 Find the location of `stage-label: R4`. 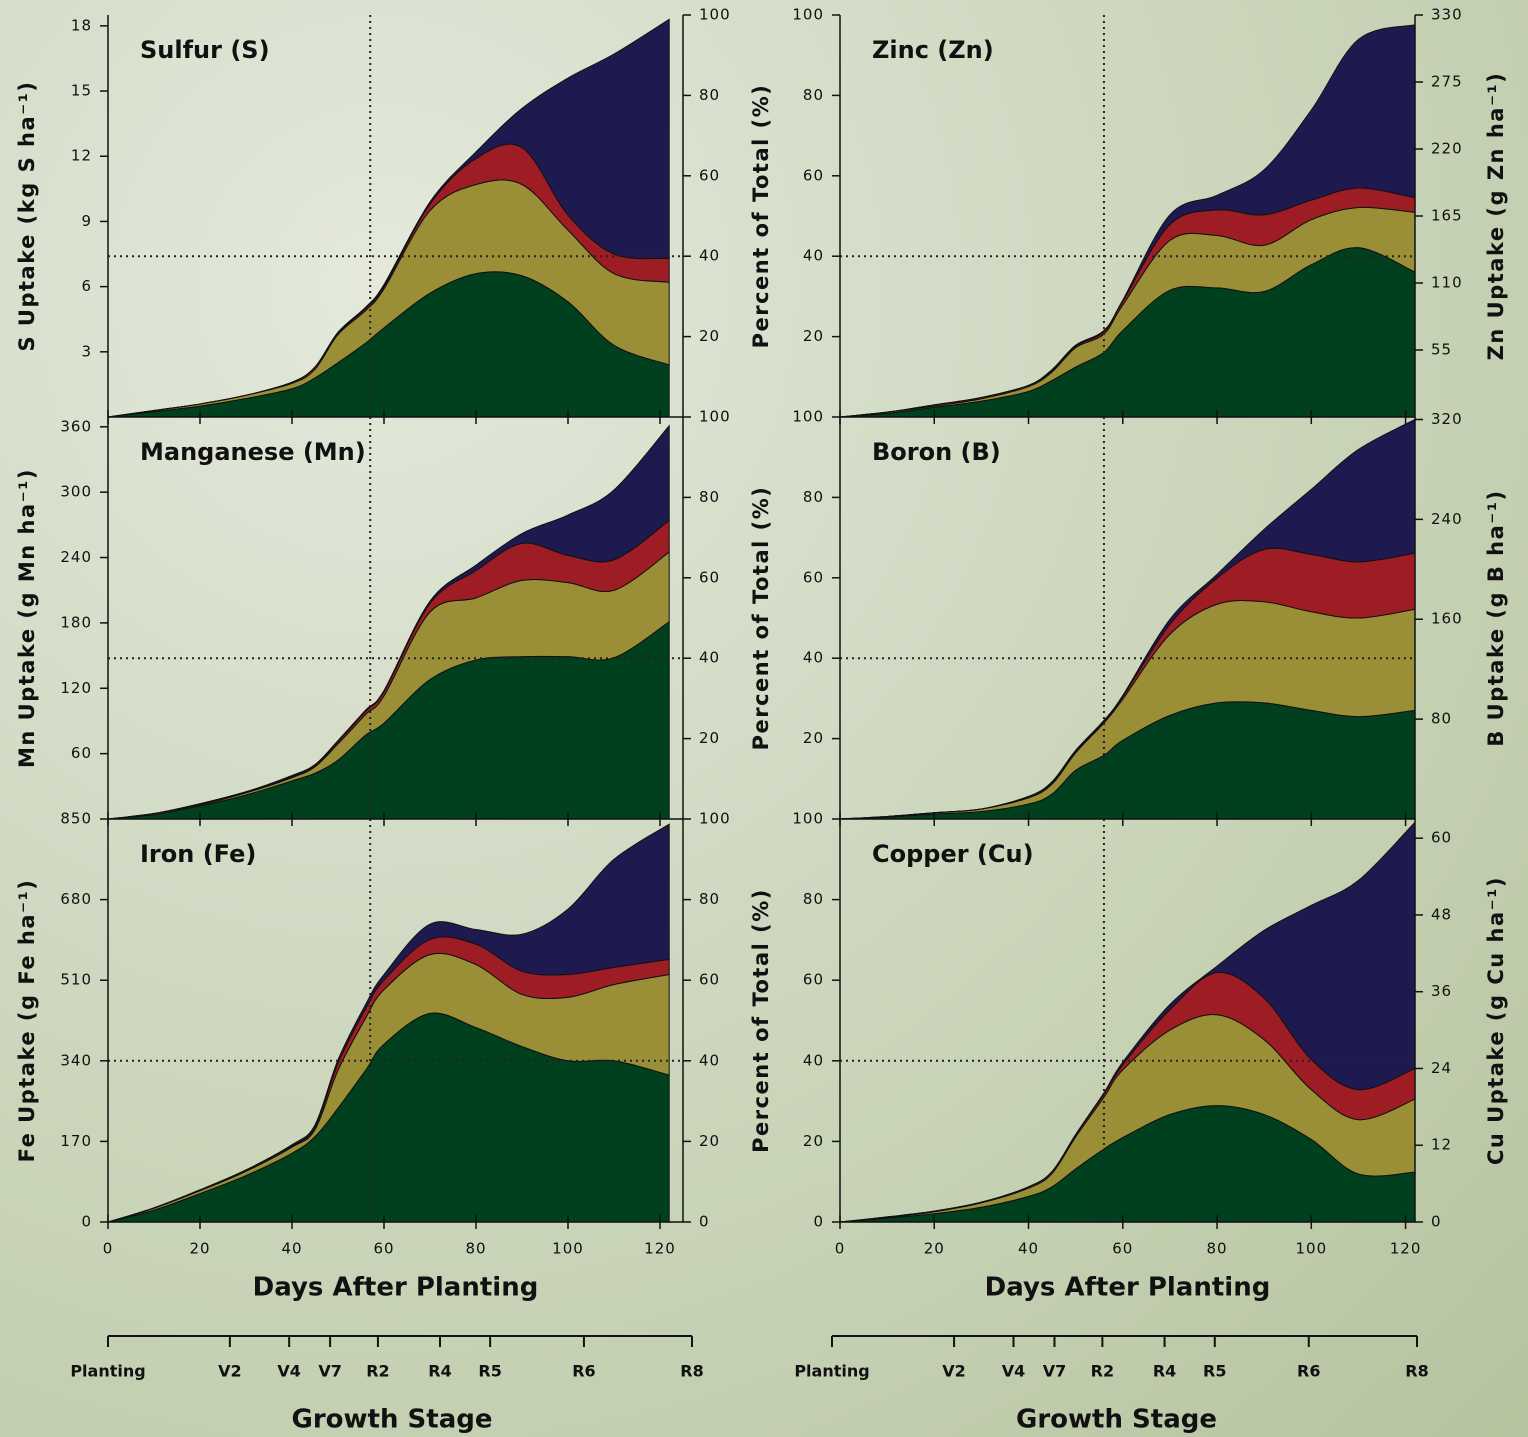

stage-label: R4 is located at coordinates (439, 1371).